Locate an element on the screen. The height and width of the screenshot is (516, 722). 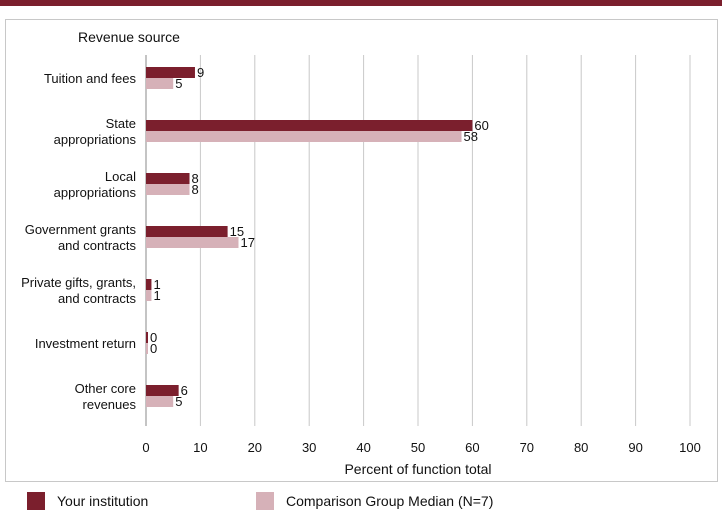
category-label-line: Tuition and fees is located at coordinates (90, 78).